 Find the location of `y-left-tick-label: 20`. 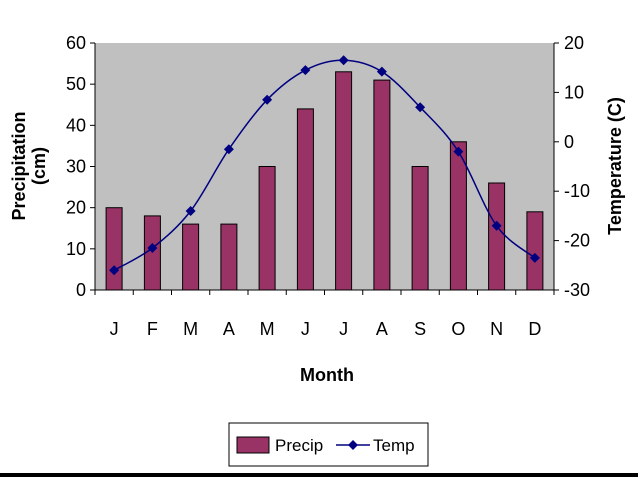

y-left-tick-label: 20 is located at coordinates (76, 208).